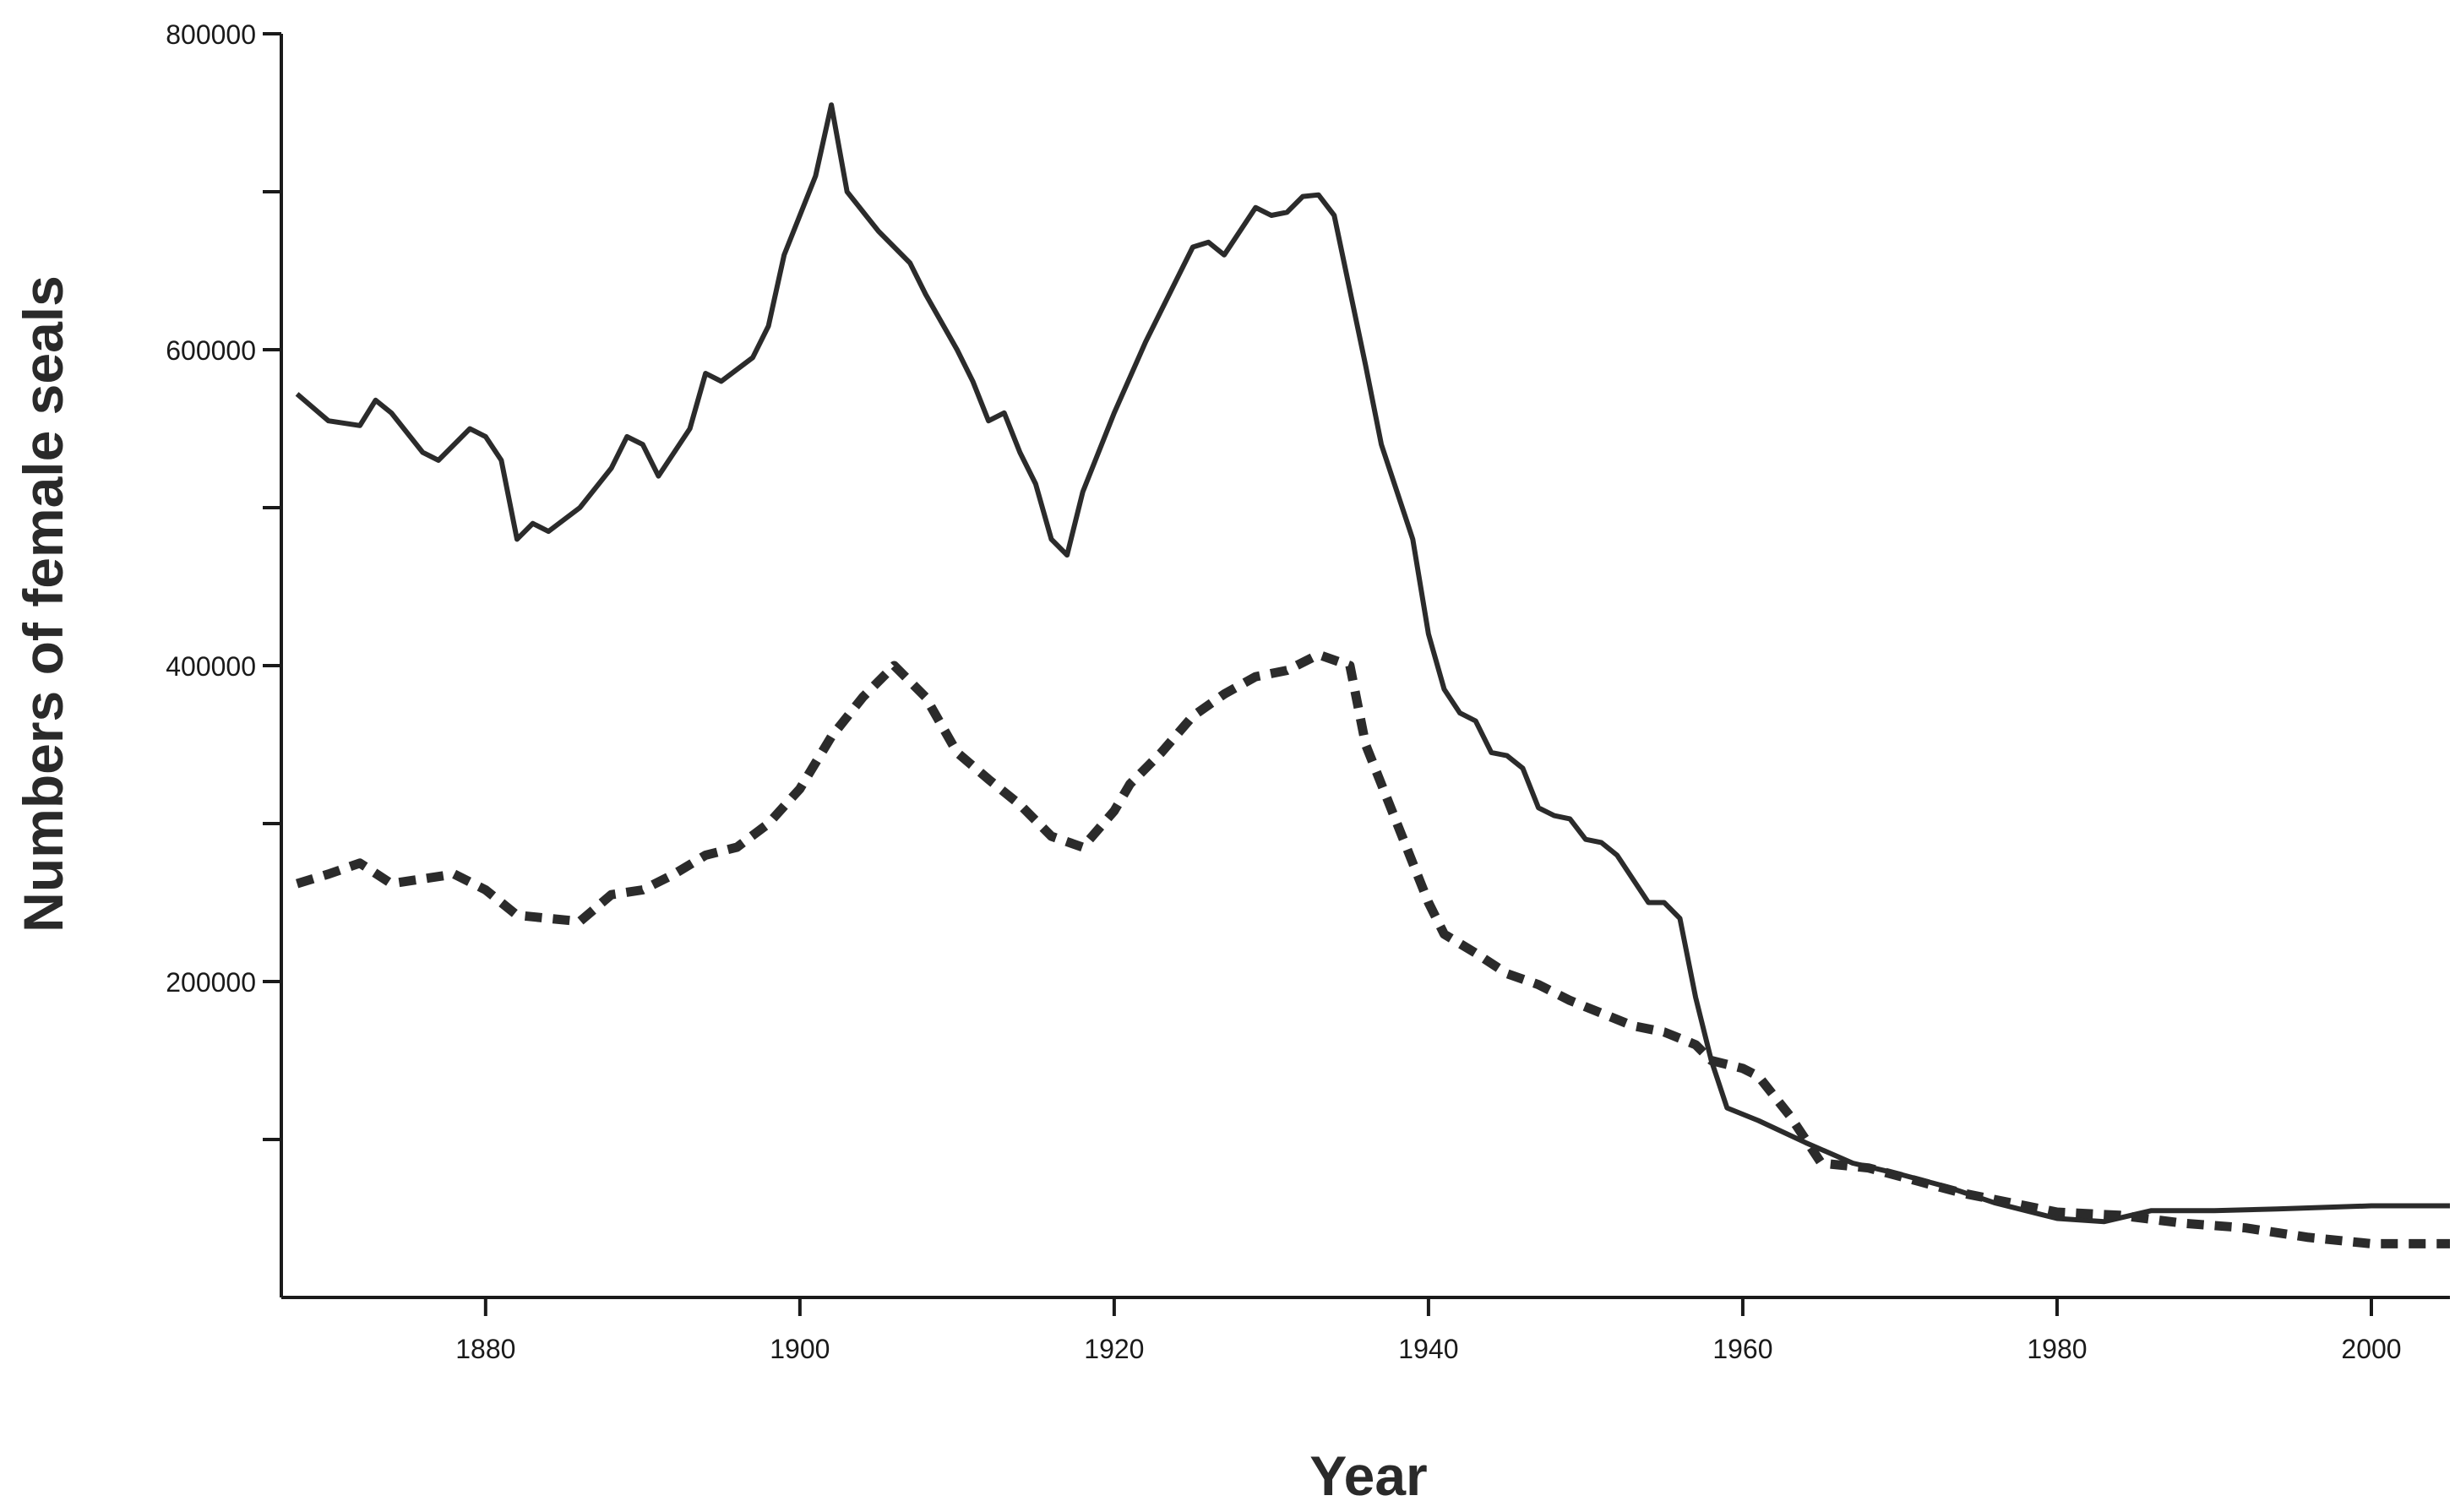  I want to click on x-tick-label: 1900, so click(800, 1349).